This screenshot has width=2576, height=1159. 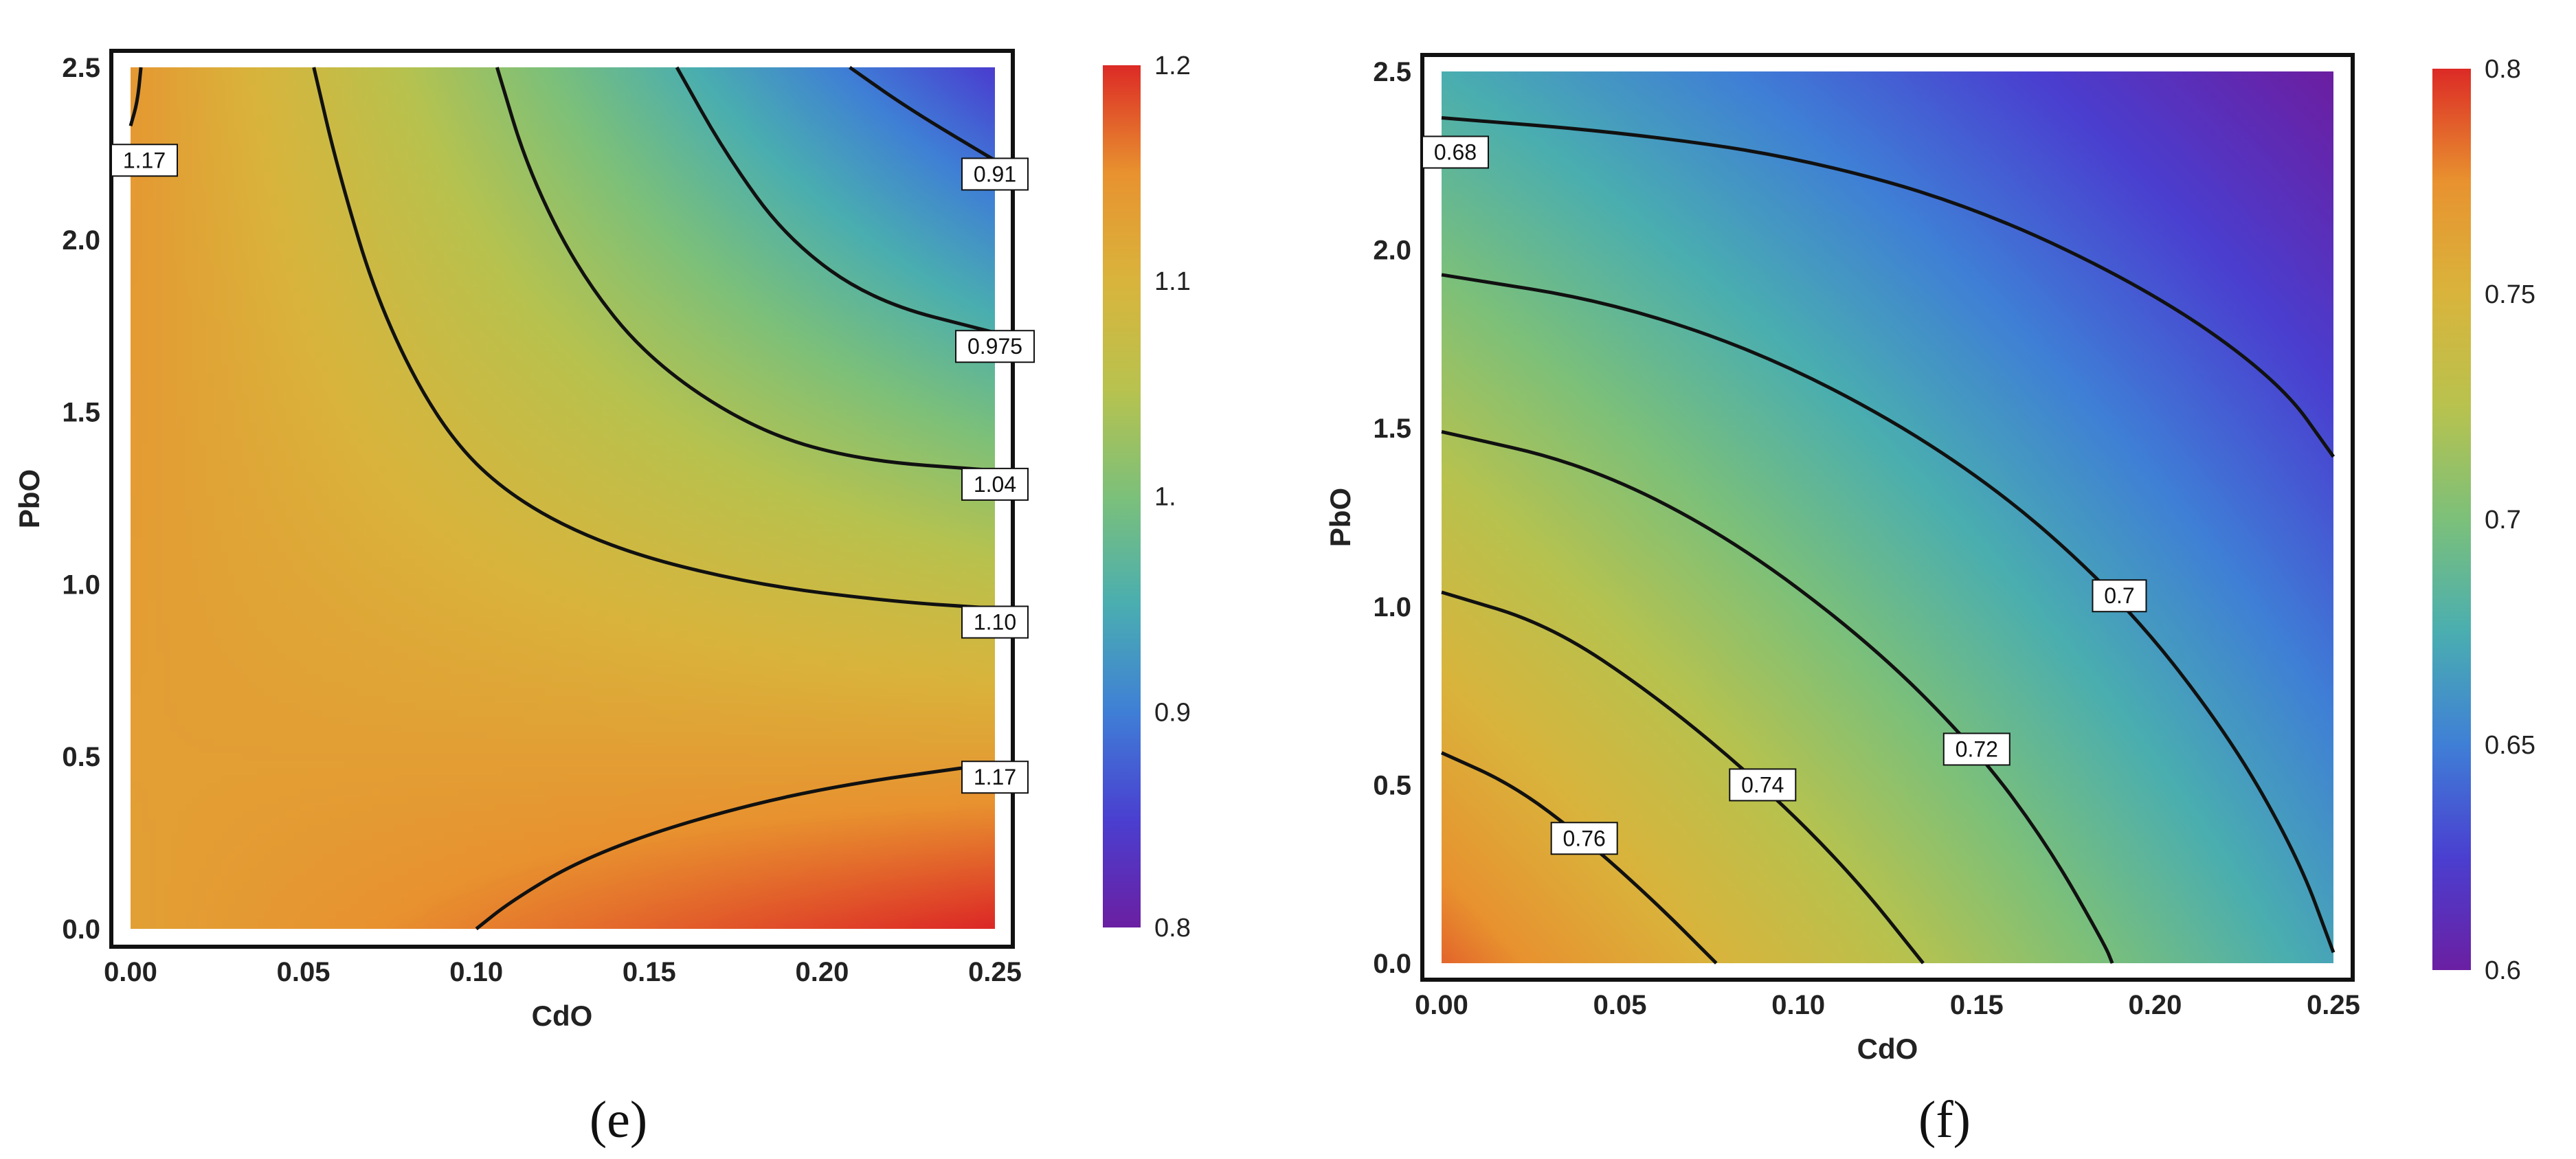 I want to click on colorbar-tick-labels: 0.8 0.9 1. 1.1 1.2, so click(x=1172, y=497).